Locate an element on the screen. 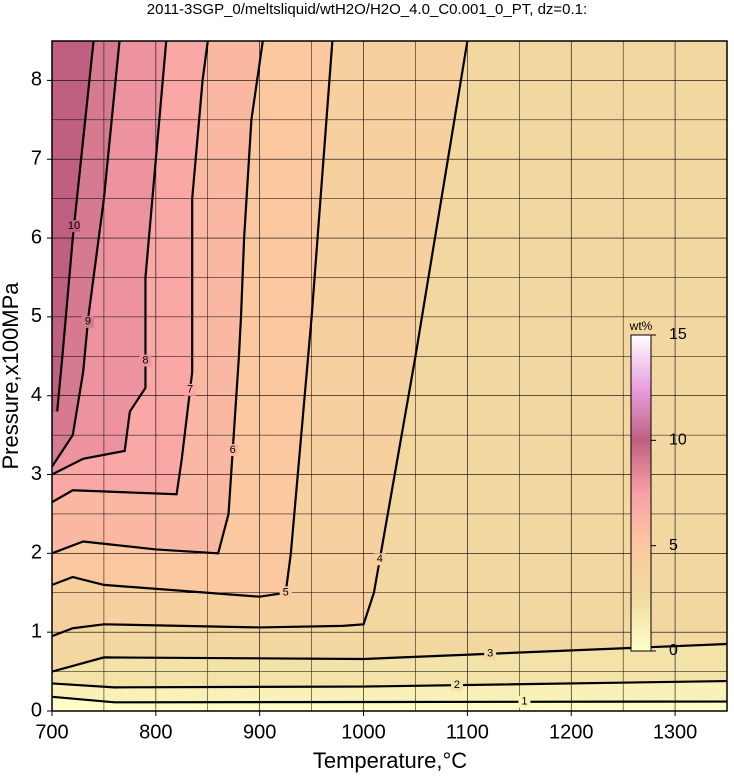 This screenshot has width=734, height=781. colorbar-tick-label: 10 is located at coordinates (678, 440).